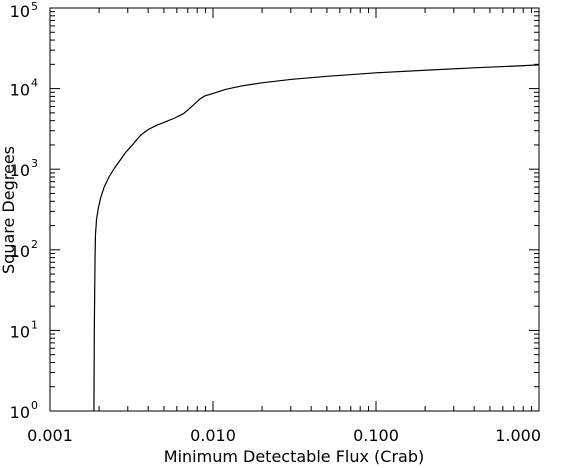 The width and height of the screenshot is (564, 468). What do you see at coordinates (34, 244) in the screenshot?
I see `y-tick-exponent: 2` at bounding box center [34, 244].